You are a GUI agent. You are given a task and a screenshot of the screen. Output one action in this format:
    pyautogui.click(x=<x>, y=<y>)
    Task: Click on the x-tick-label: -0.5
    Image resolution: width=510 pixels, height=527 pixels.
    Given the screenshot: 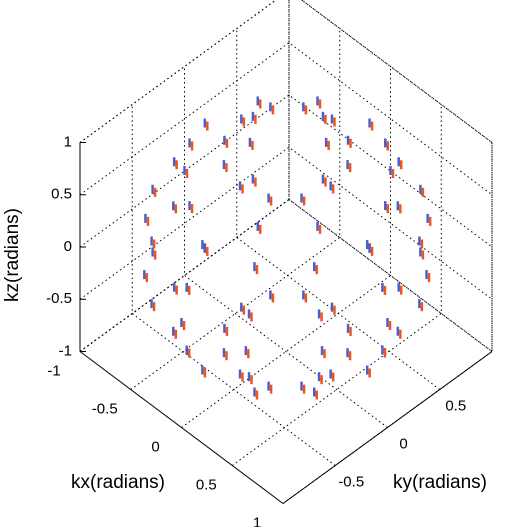 What is the action you would take?
    pyautogui.click(x=105, y=408)
    